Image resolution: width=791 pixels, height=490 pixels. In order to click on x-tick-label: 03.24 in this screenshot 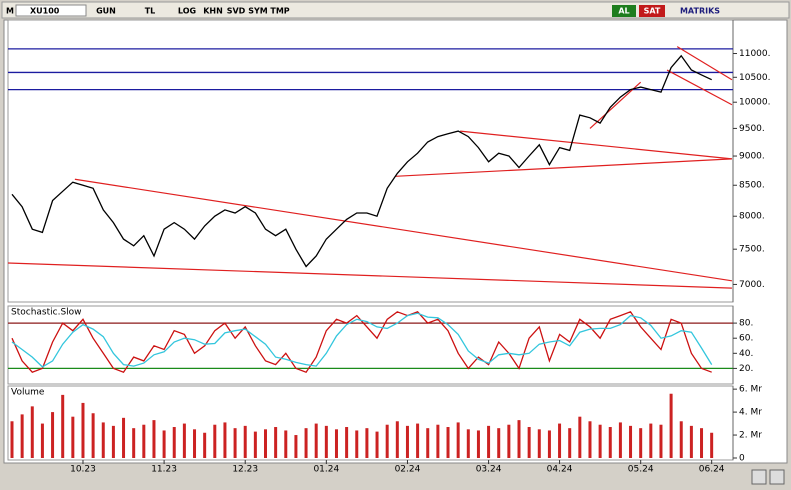, I will do `click(489, 470)`.